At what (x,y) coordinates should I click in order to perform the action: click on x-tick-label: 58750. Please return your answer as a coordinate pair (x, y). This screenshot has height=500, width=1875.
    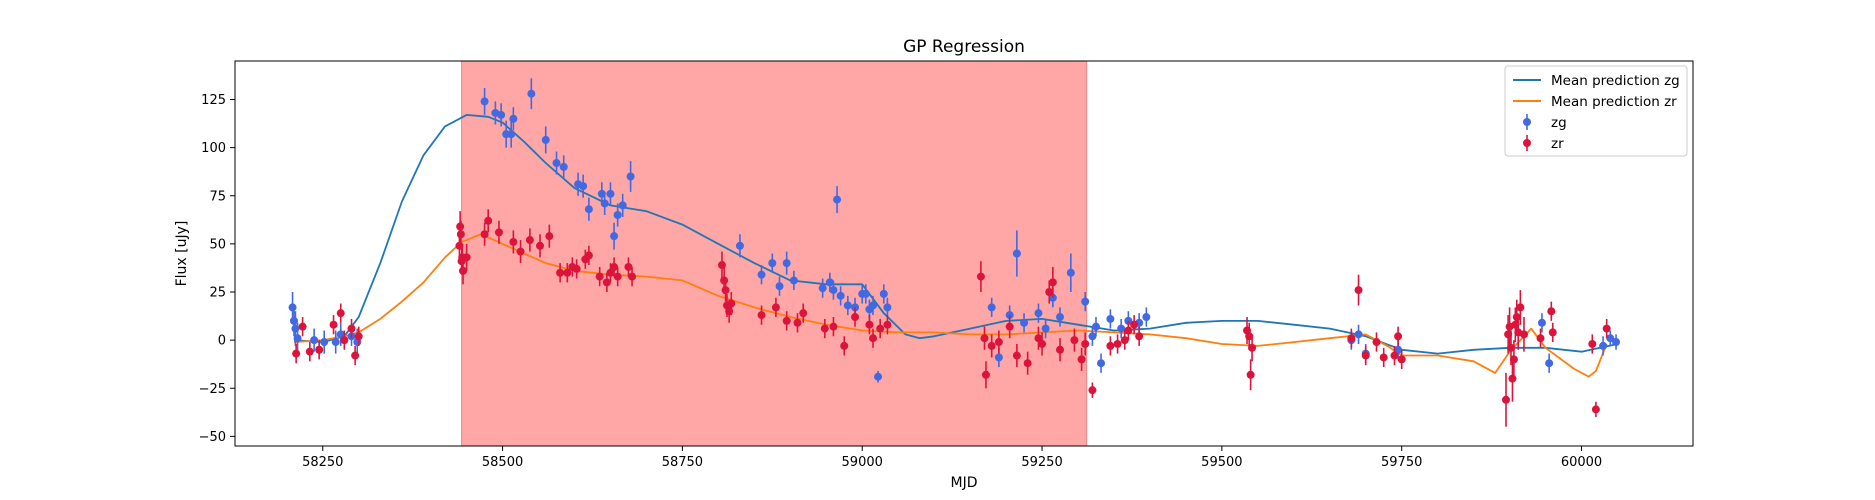
    Looking at the image, I should click on (682, 462).